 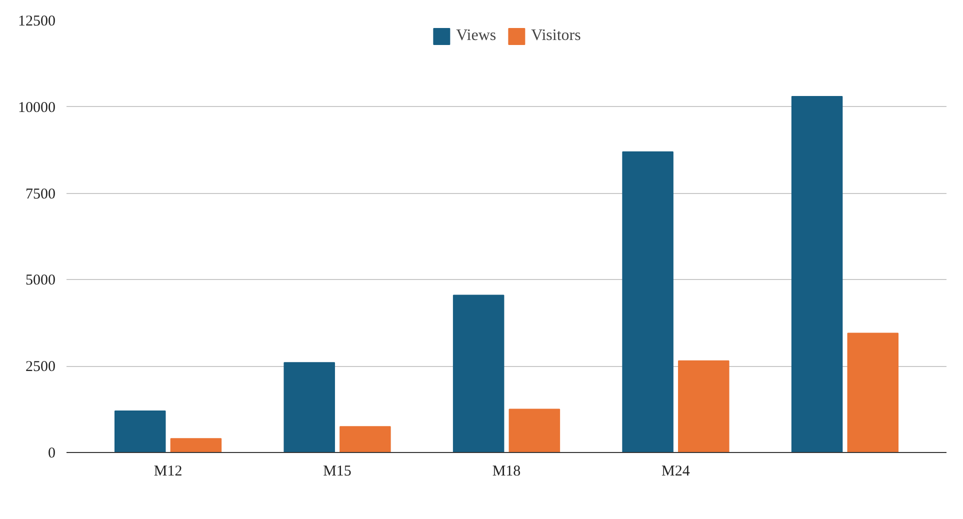 What do you see at coordinates (37, 108) in the screenshot?
I see `y-tick-label: 10000` at bounding box center [37, 108].